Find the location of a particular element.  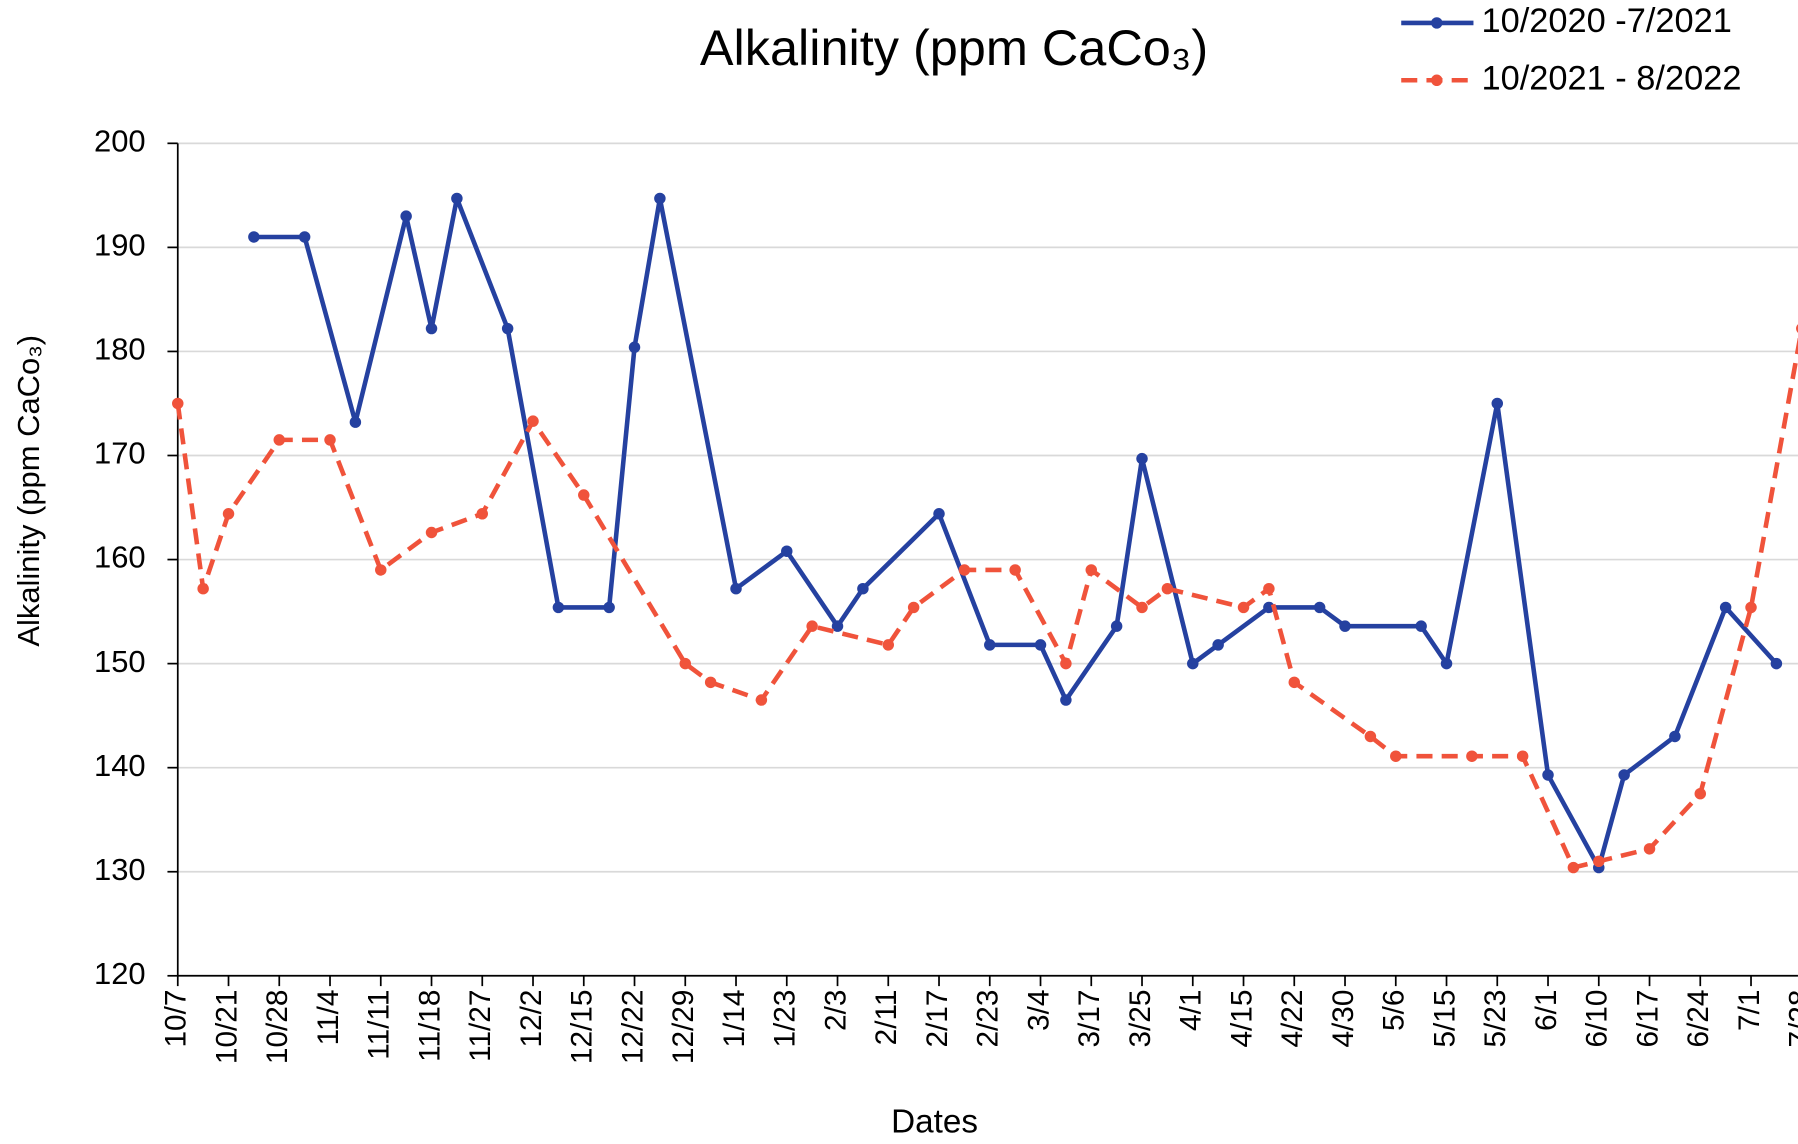

x-tick-label: 11/27 is located at coordinates (480, 1026).